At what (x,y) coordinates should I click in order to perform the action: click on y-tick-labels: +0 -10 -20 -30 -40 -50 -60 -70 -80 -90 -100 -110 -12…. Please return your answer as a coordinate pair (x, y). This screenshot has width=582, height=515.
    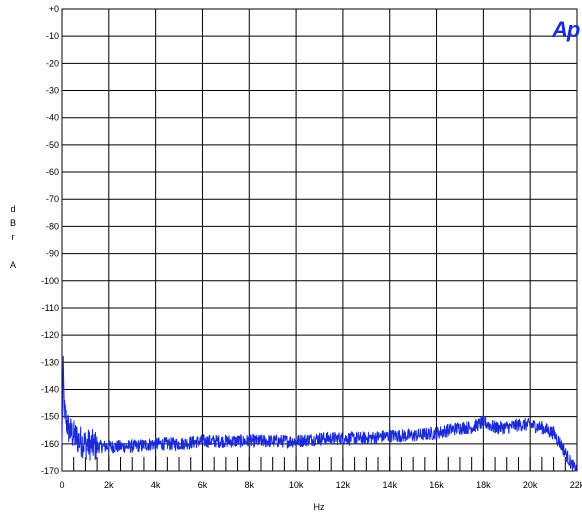
    Looking at the image, I should click on (50, 240).